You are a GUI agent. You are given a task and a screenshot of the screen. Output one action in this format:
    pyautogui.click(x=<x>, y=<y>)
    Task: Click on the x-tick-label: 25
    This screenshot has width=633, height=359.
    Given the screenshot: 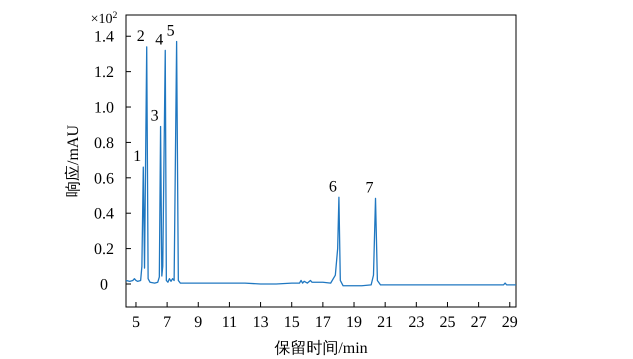 What is the action you would take?
    pyautogui.click(x=447, y=322)
    